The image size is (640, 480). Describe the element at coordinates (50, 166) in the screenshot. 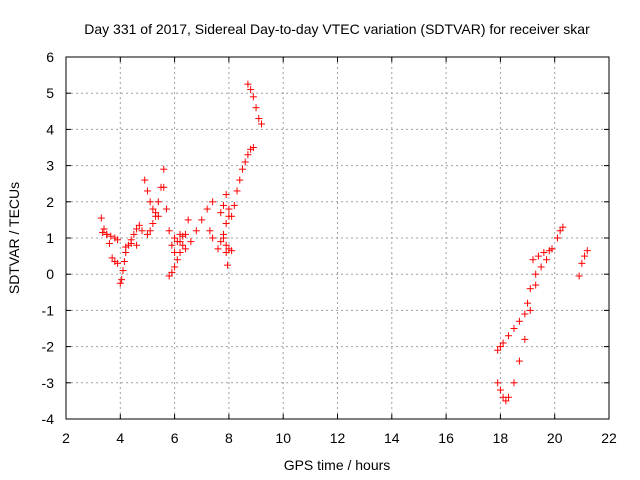

I see `y-tick-label: 3` at that location.